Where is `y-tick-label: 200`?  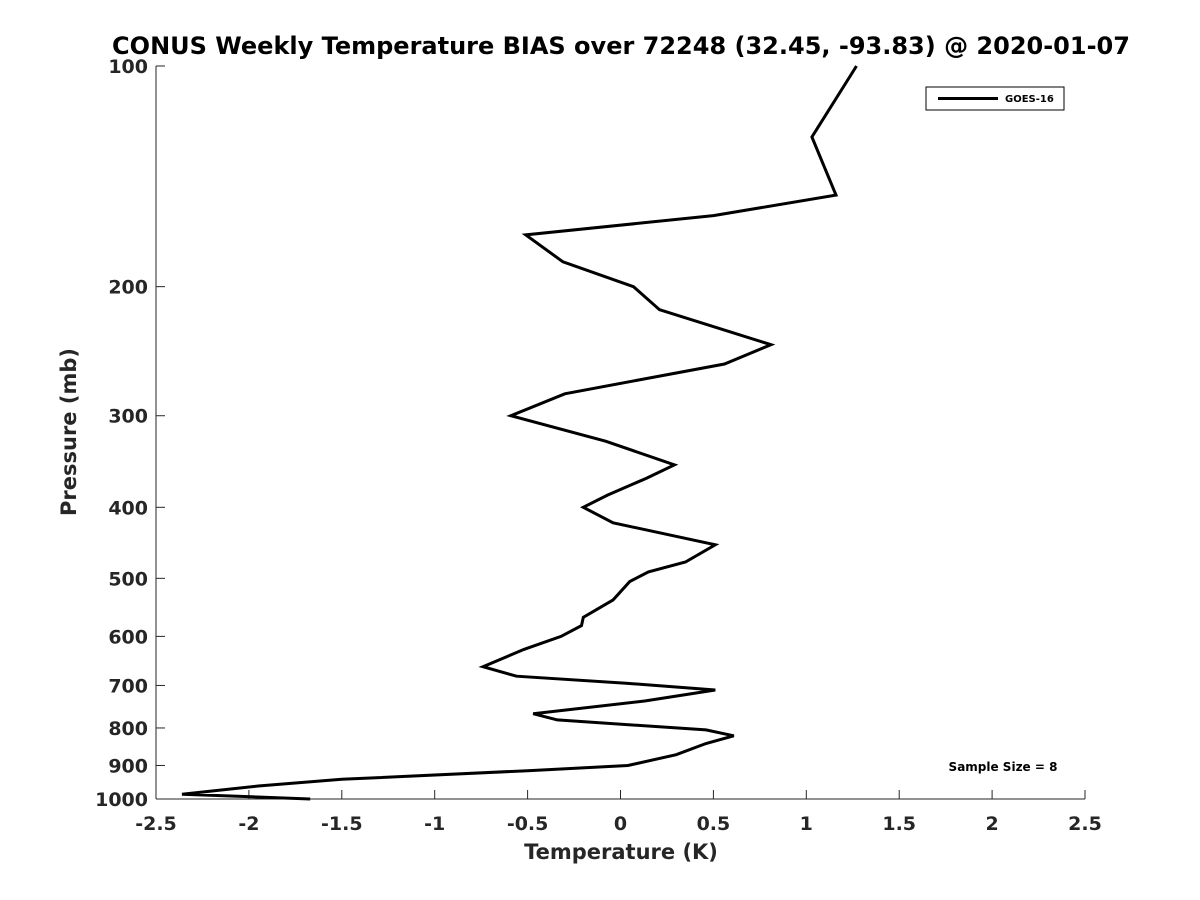 y-tick-label: 200 is located at coordinates (128, 288).